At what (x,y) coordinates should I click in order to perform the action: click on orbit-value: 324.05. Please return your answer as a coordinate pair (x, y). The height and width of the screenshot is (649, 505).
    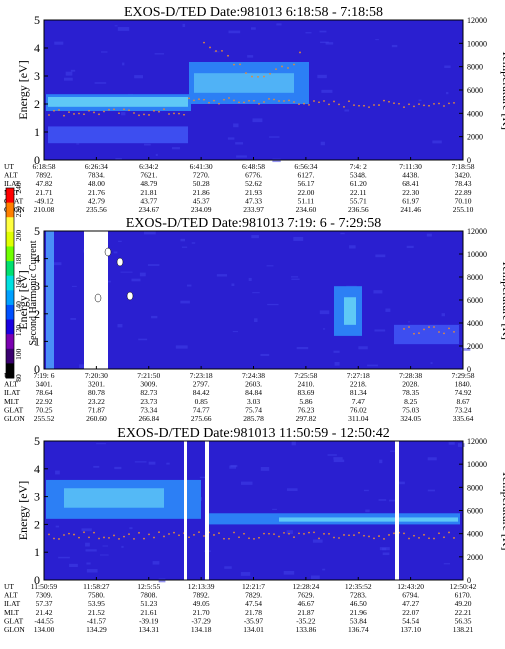
    Looking at the image, I should click on (410, 418).